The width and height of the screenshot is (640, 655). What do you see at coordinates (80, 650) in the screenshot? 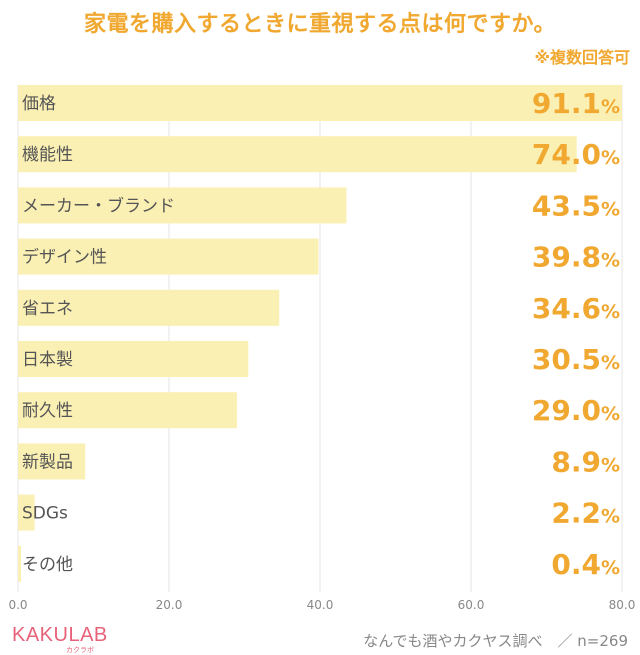
I see `kakulab-logo-sub: カクラボ` at bounding box center [80, 650].